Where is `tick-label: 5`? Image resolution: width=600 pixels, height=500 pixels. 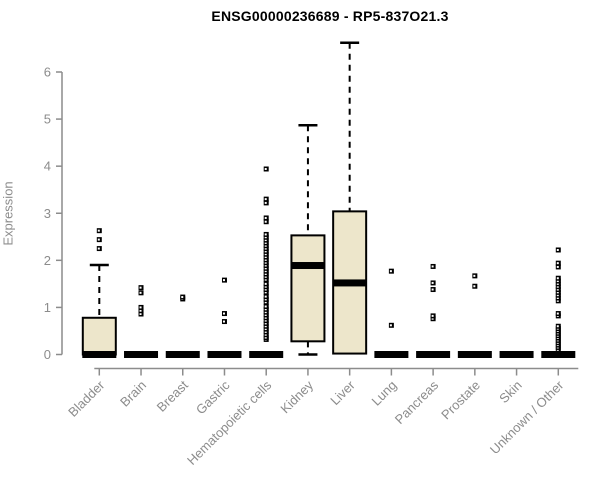
tick-label: 5 is located at coordinates (47, 119).